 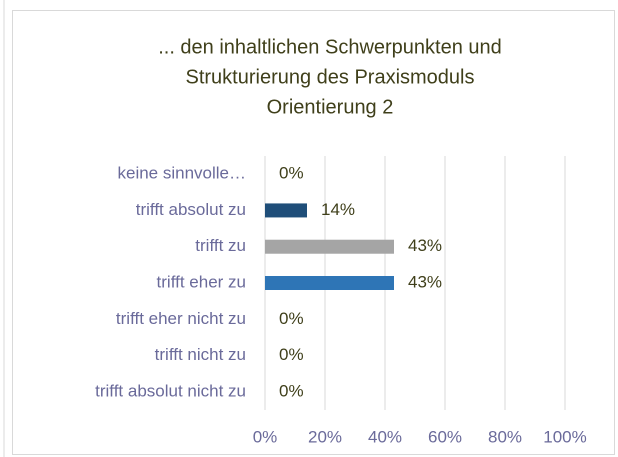 I want to click on x-tick-label: 100%, so click(x=564, y=436).